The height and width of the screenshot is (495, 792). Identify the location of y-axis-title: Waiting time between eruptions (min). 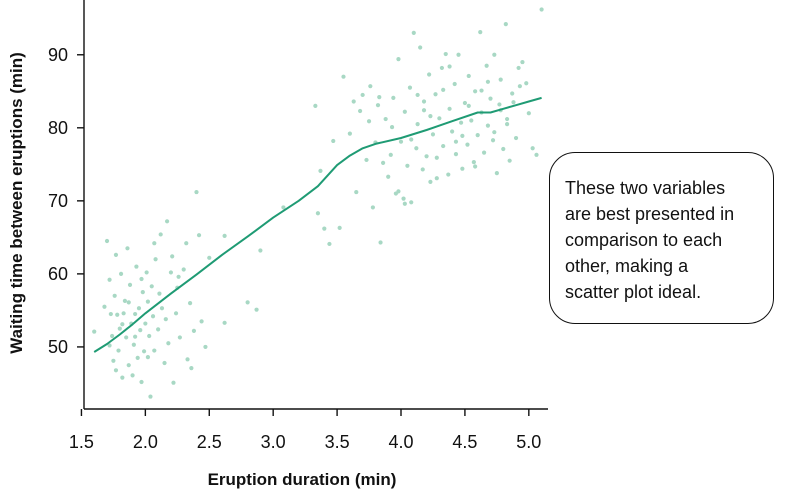
(16, 203).